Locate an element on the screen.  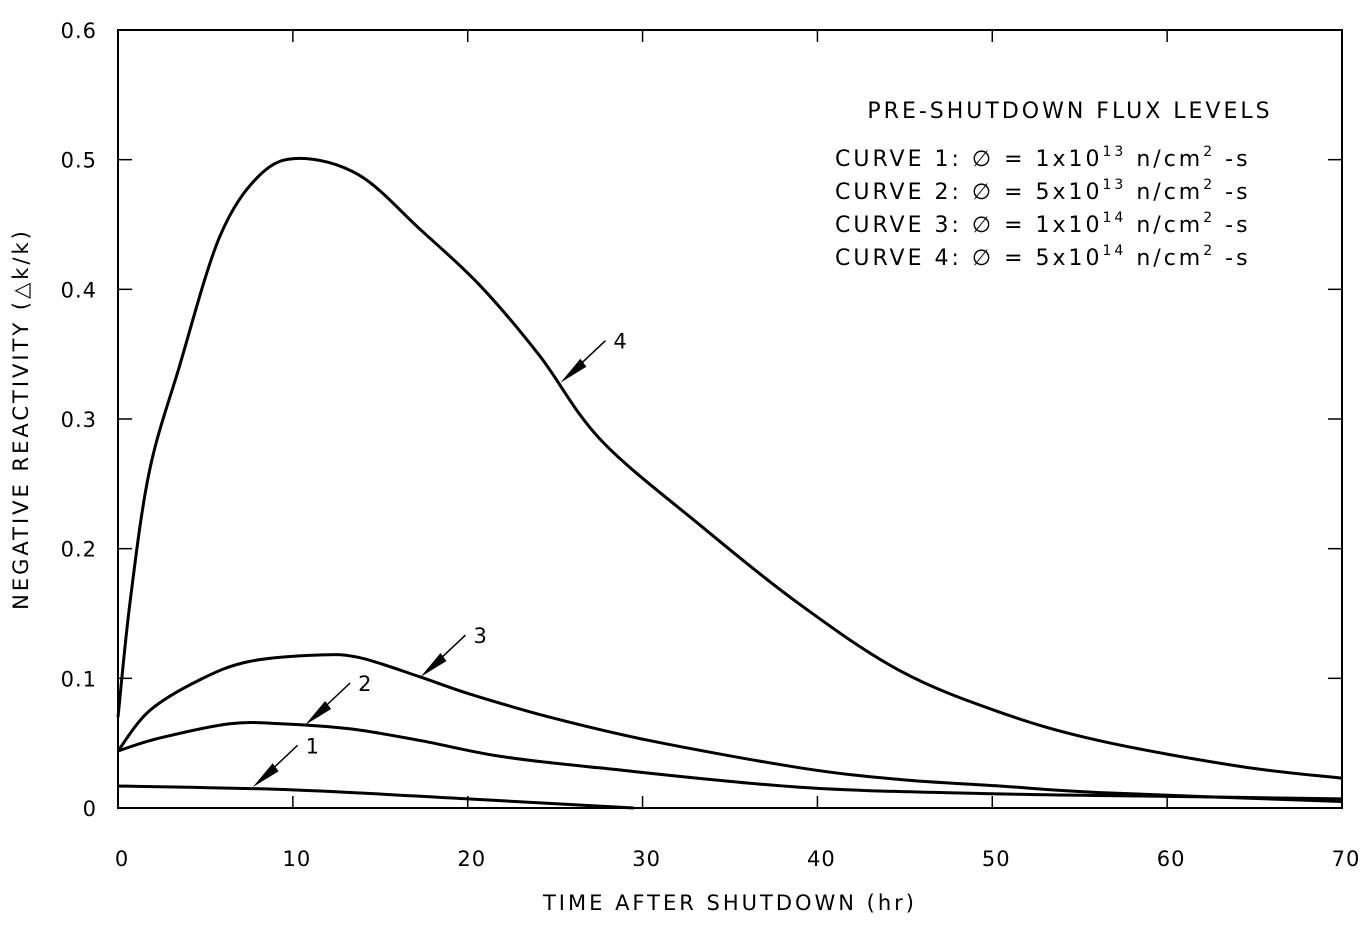
y-axis-label: NEGATIVE REACTIVITY (△k/k) is located at coordinates (21, 419).